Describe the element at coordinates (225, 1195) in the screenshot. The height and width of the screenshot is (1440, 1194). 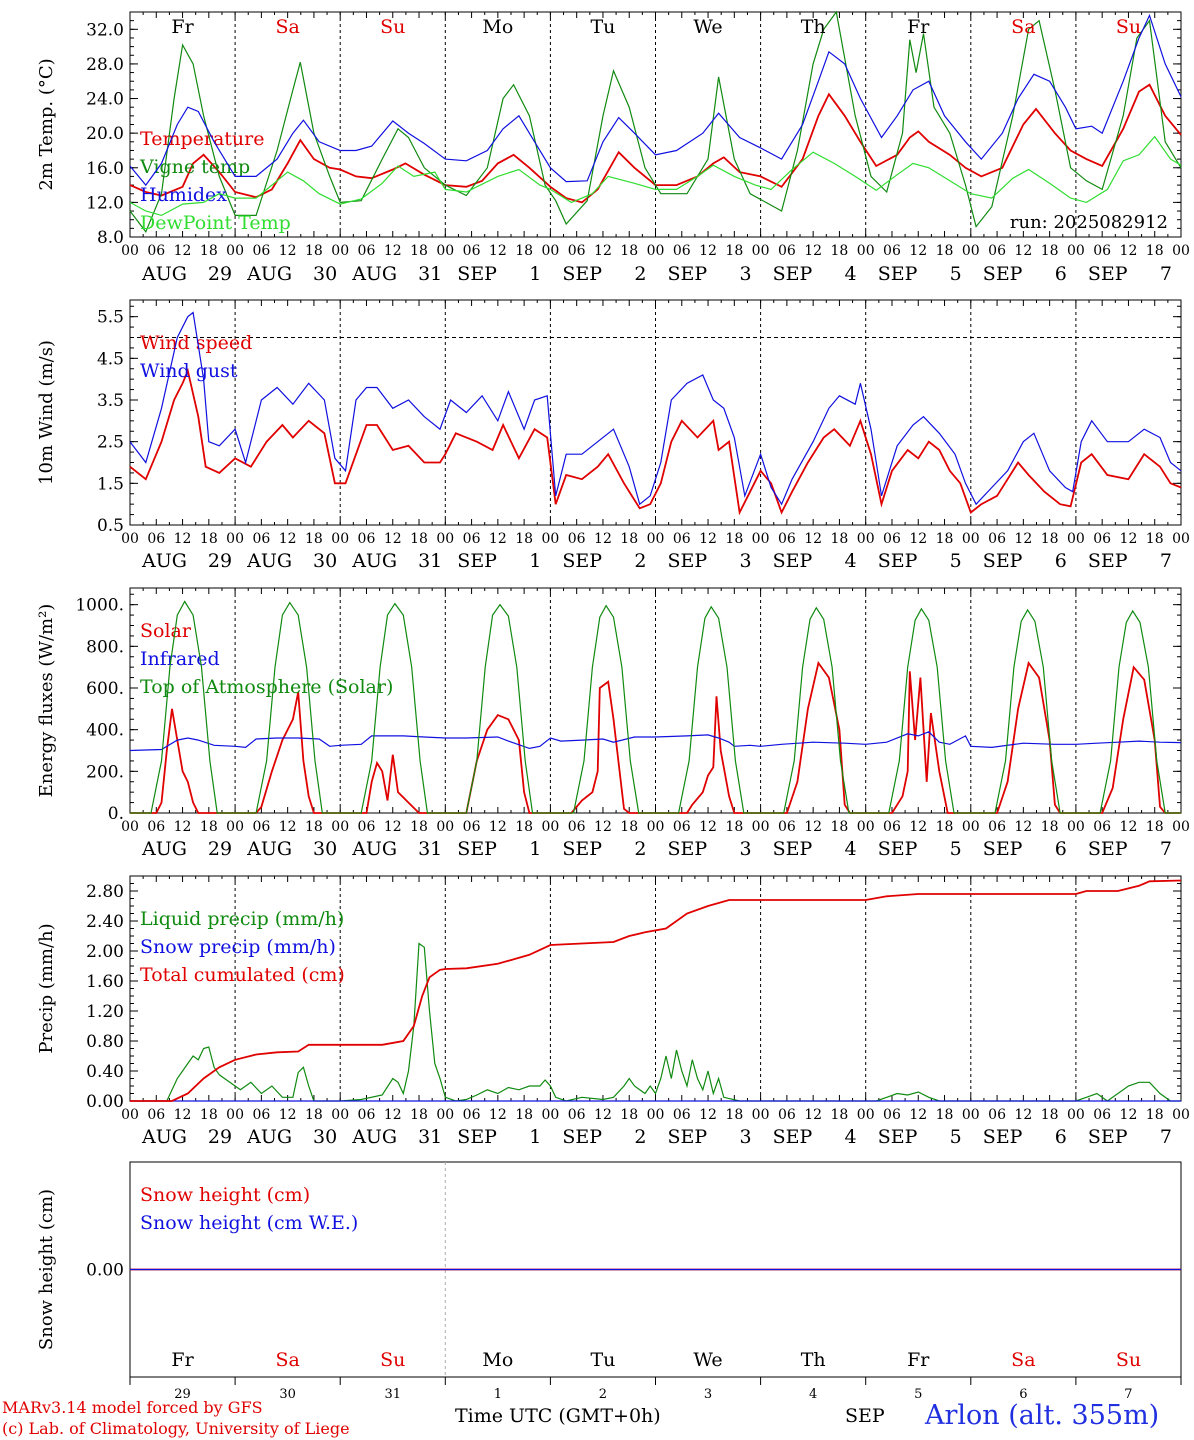
I see `legend-entry: Snow height (cm)` at that location.